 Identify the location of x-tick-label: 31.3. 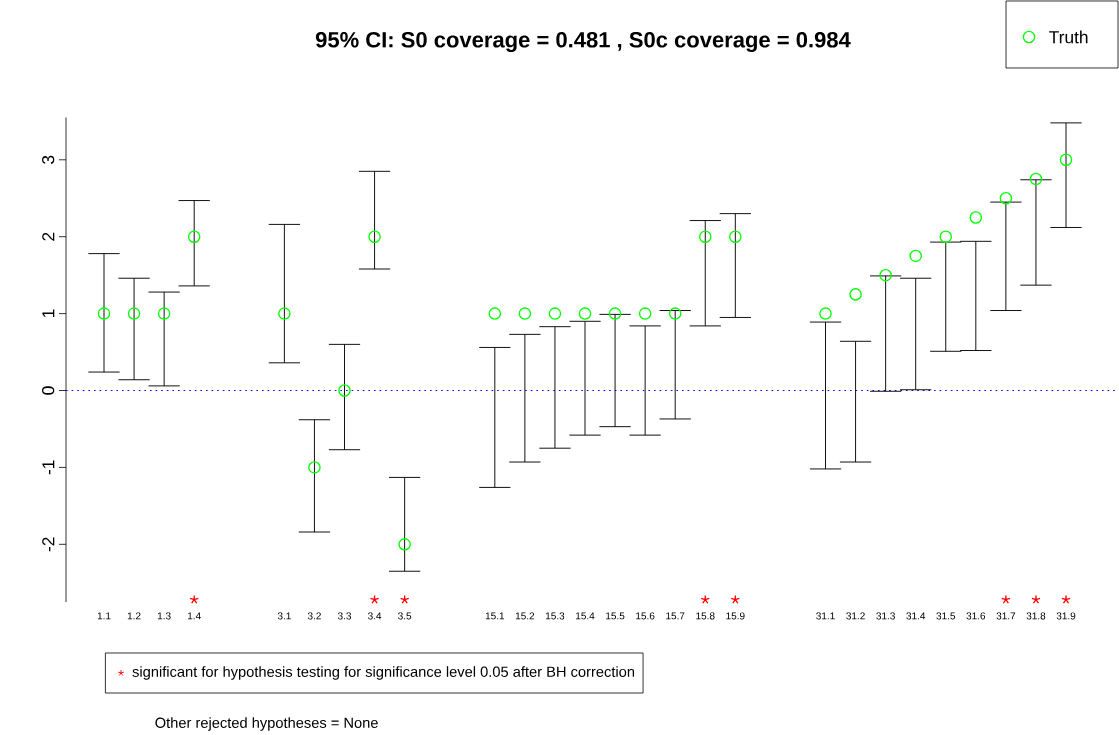
(885, 616).